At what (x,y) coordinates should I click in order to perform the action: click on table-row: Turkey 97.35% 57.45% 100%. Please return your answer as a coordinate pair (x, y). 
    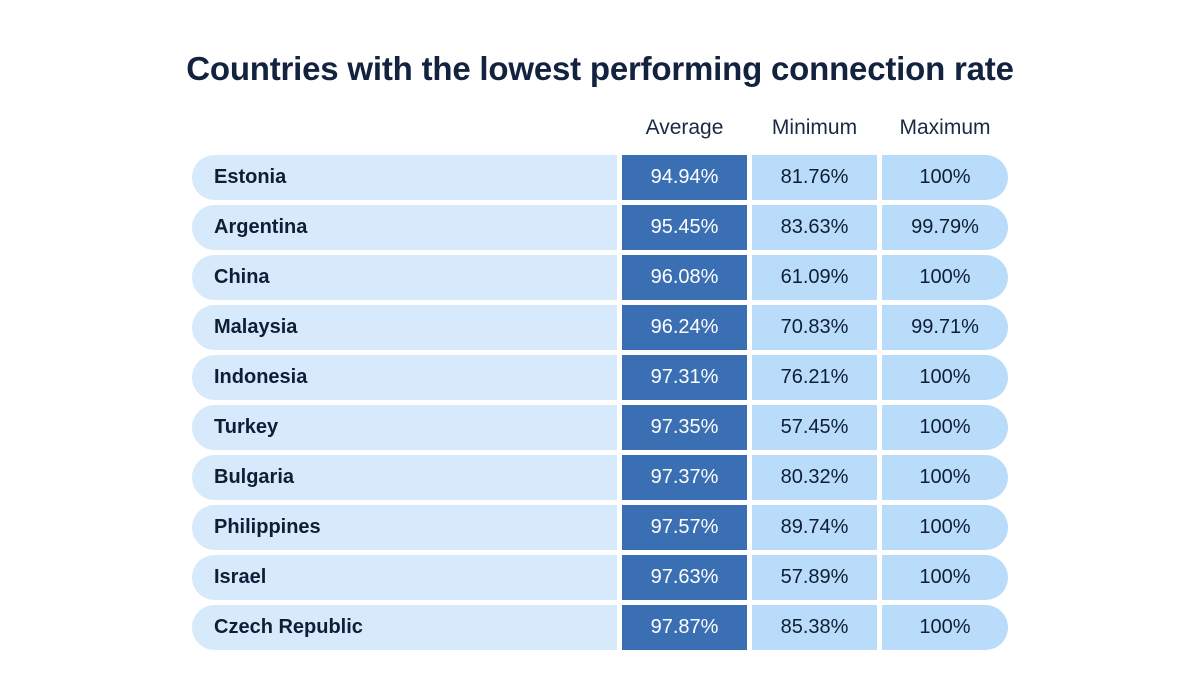
    Looking at the image, I should click on (600, 427).